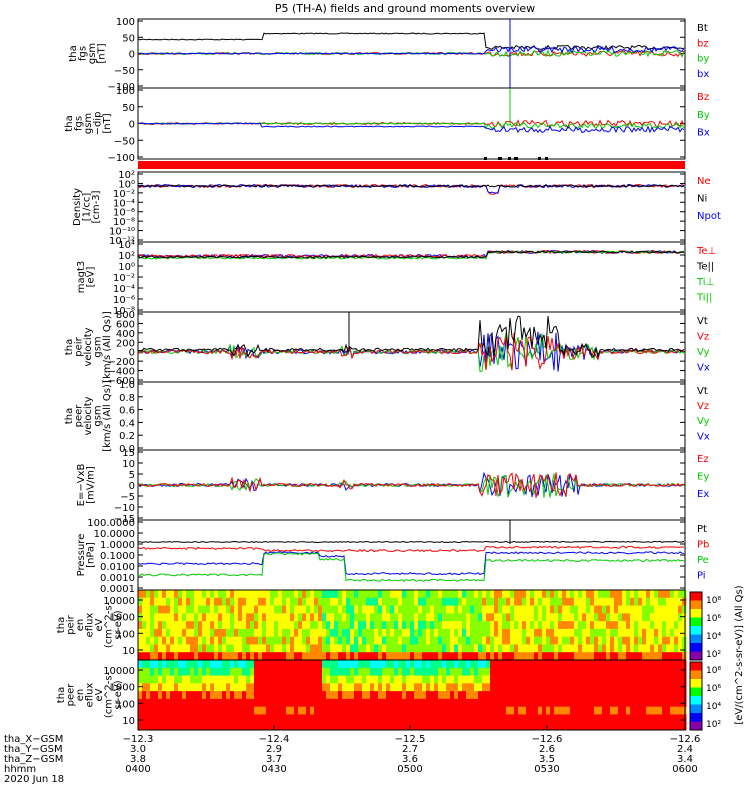 Image resolution: width=750 pixels, height=800 pixels. What do you see at coordinates (124, 519) in the screenshot?
I see `y-tick-label: −15` at bounding box center [124, 519].